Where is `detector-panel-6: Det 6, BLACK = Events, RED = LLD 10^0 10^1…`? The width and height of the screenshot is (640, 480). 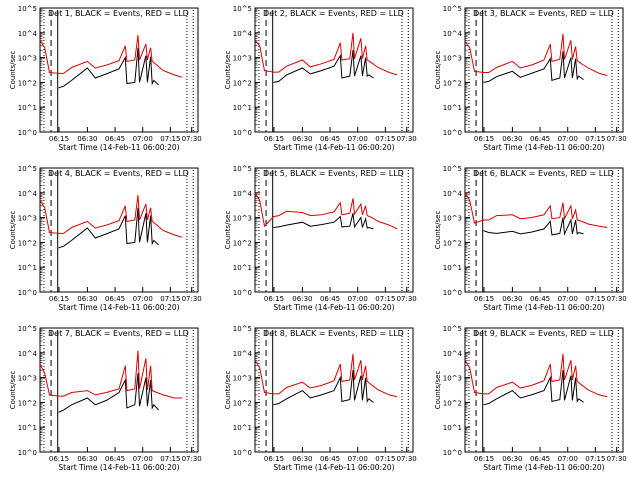 detector-panel-6: Det 6, BLACK = Events, RED = LLD 10^0 10^1… is located at coordinates (530, 238).